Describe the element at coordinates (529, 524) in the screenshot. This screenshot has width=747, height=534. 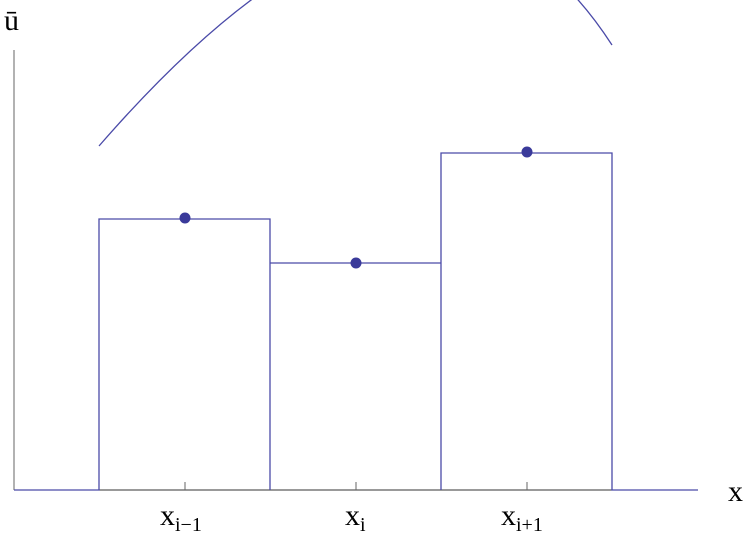
I see `tick-subscript: i+1` at that location.